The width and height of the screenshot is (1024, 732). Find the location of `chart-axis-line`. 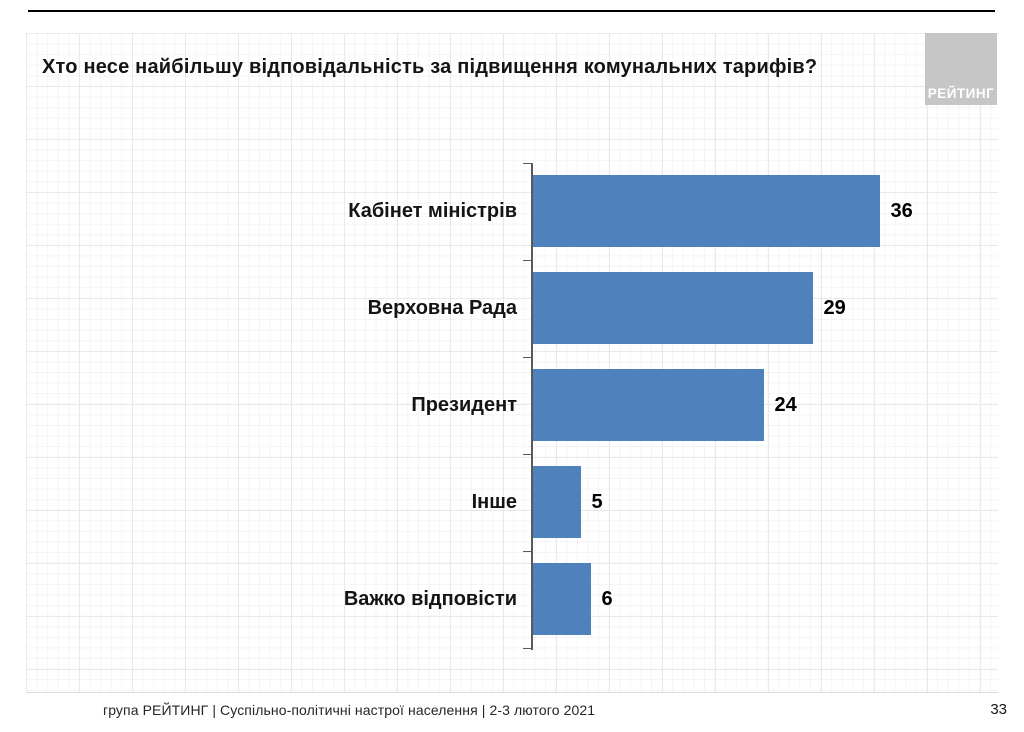

chart-axis-line is located at coordinates (532, 406).